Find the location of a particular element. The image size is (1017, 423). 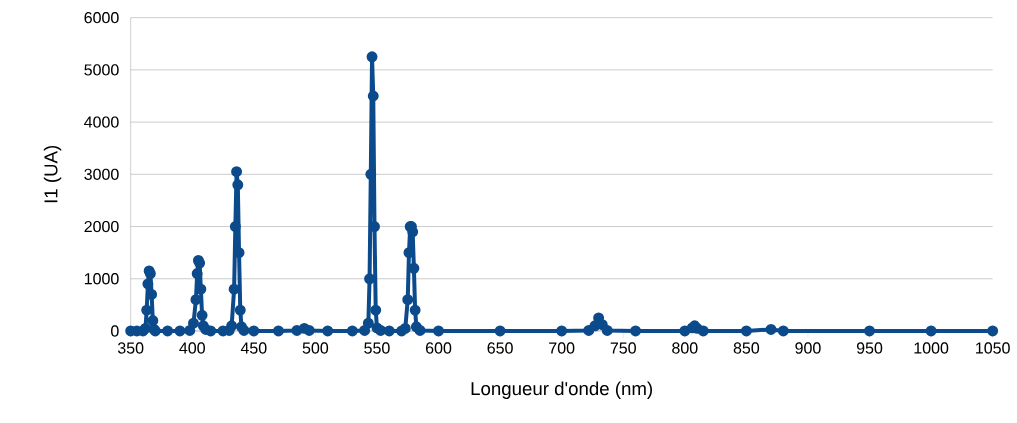

y-tick-label: 6000 is located at coordinates (101, 18).